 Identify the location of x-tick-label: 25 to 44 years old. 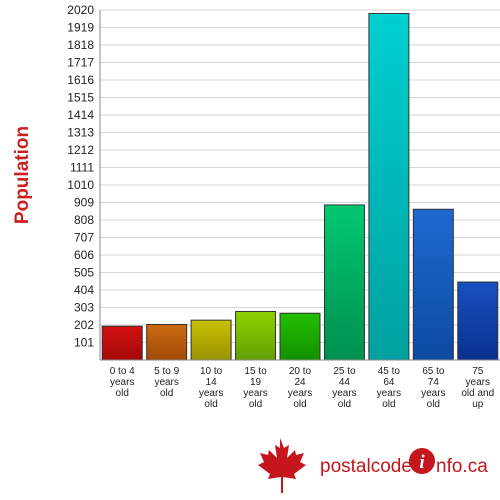
(344, 388).